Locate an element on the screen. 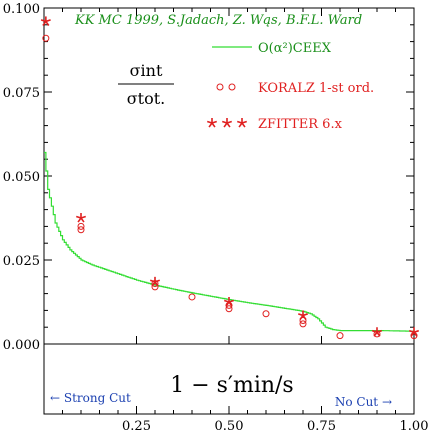 This screenshot has width=436, height=436. legend-entry-1: KORALZ 1-st ord. is located at coordinates (295, 88).